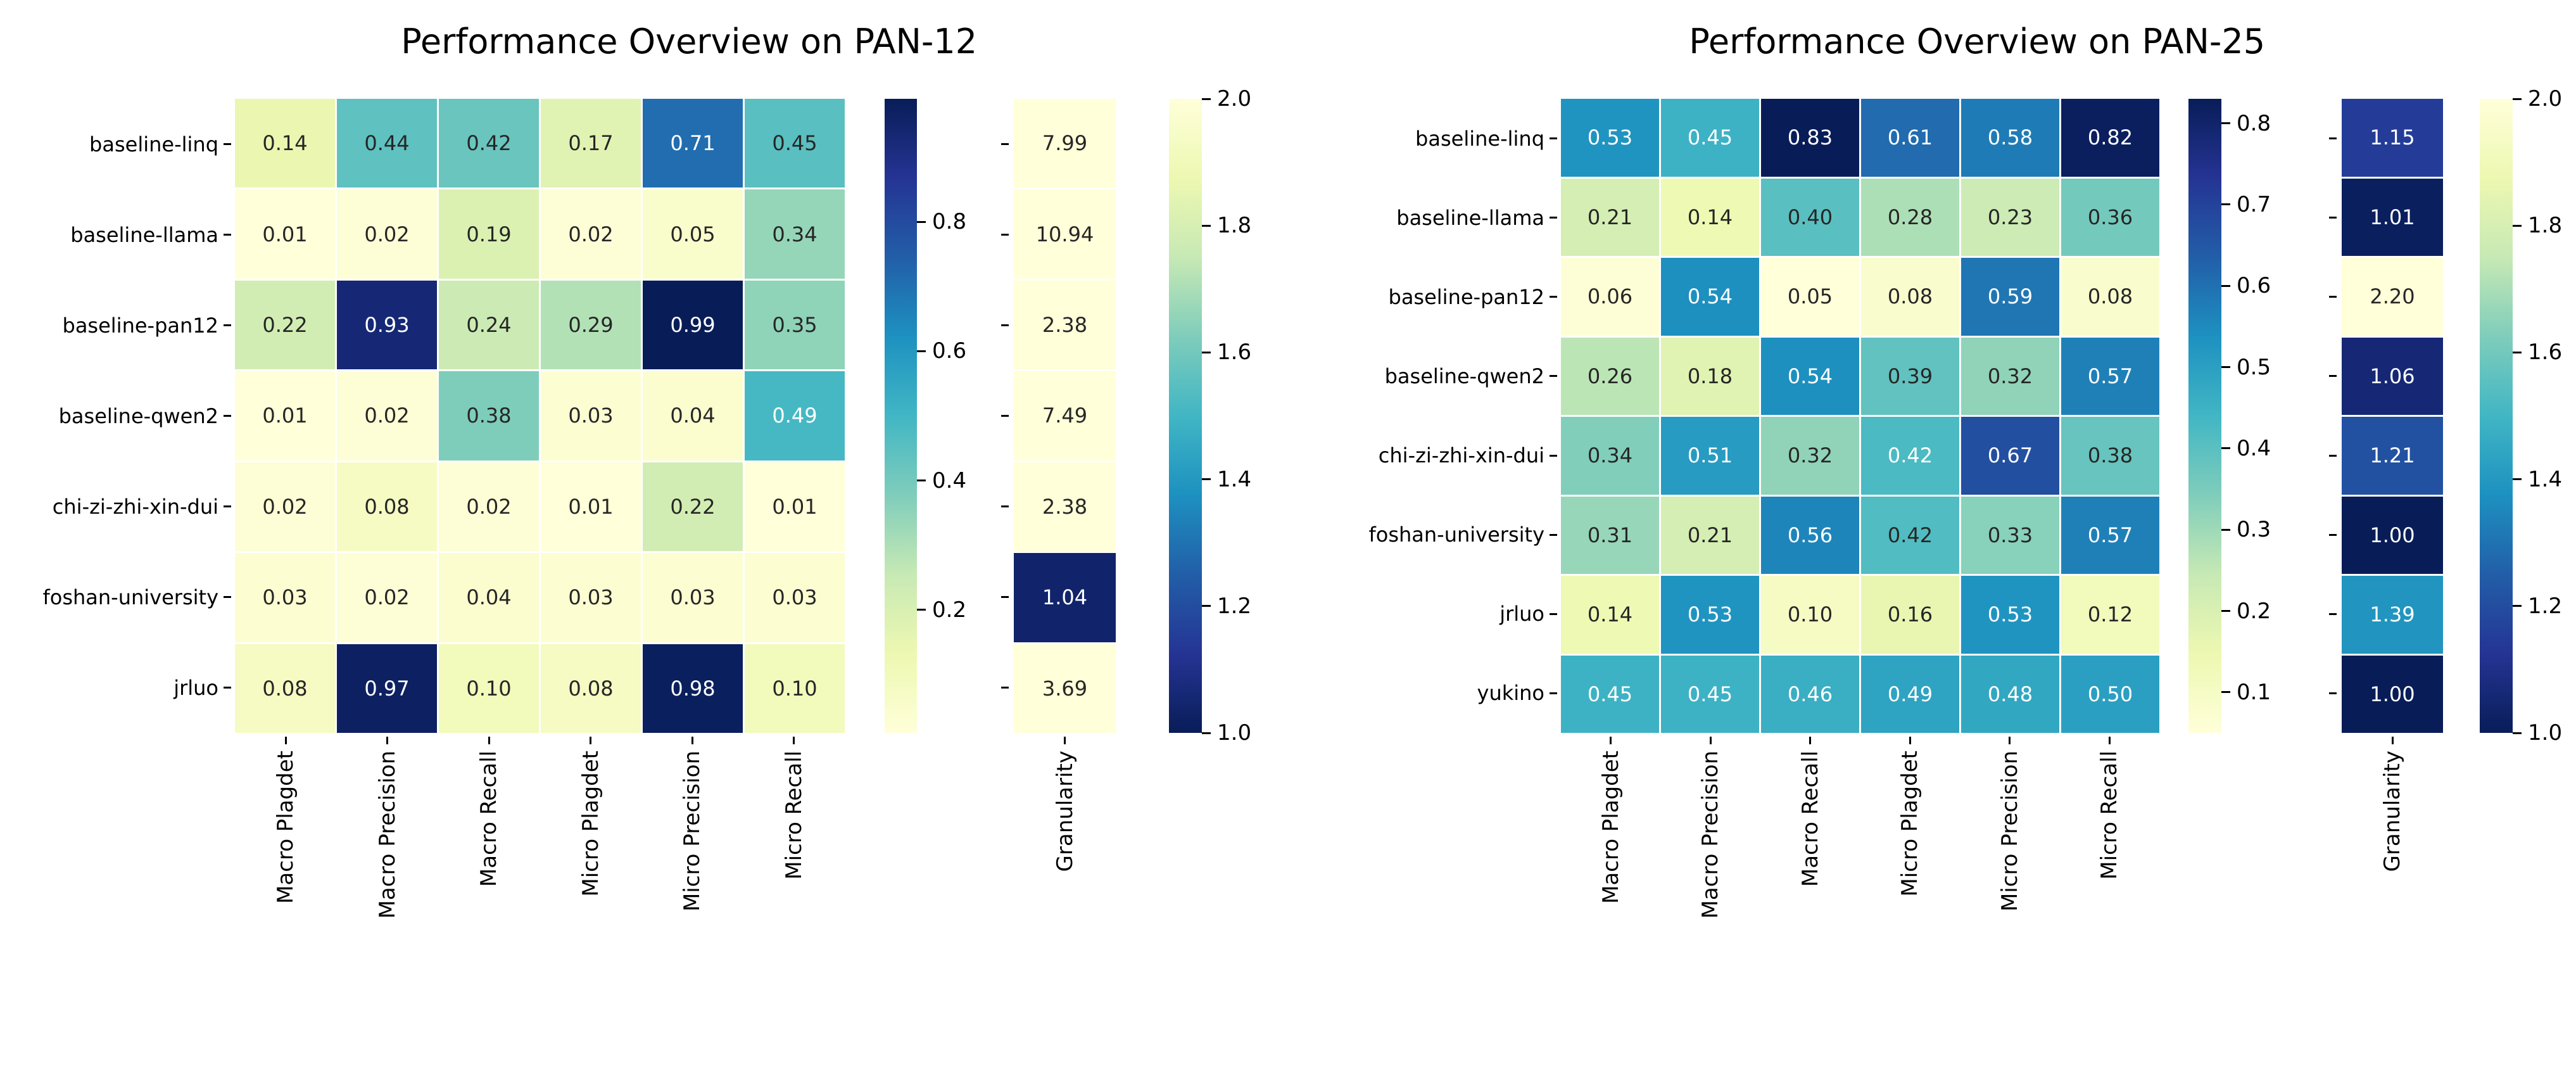  What do you see at coordinates (2254, 367) in the screenshot?
I see `colorbar-tick-label: 0.5` at bounding box center [2254, 367].